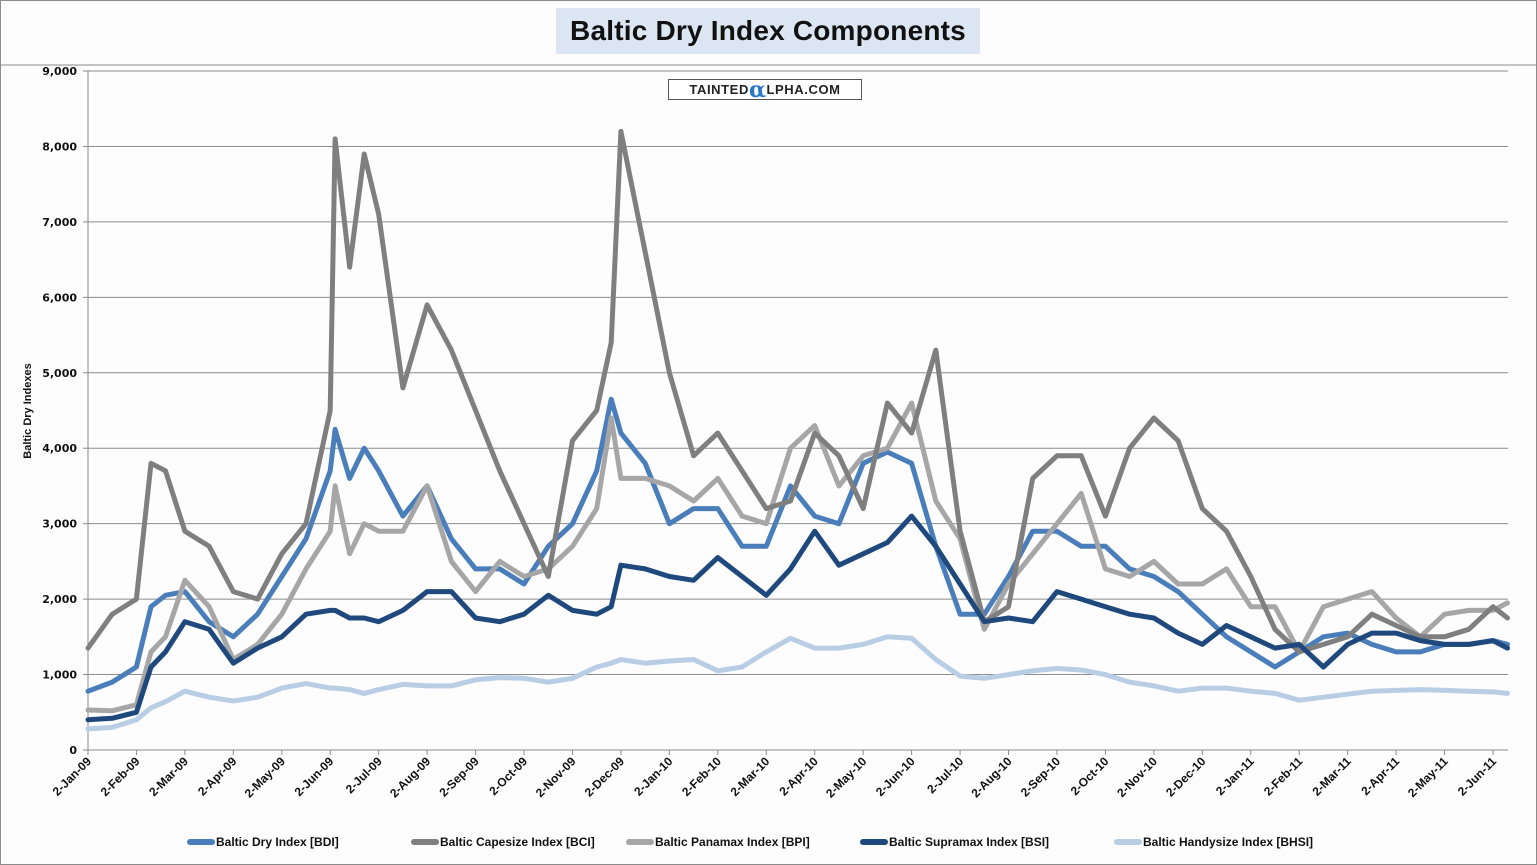 The width and height of the screenshot is (1537, 865). Describe the element at coordinates (265, 777) in the screenshot. I see `x-tick-label: 2-May-09` at that location.